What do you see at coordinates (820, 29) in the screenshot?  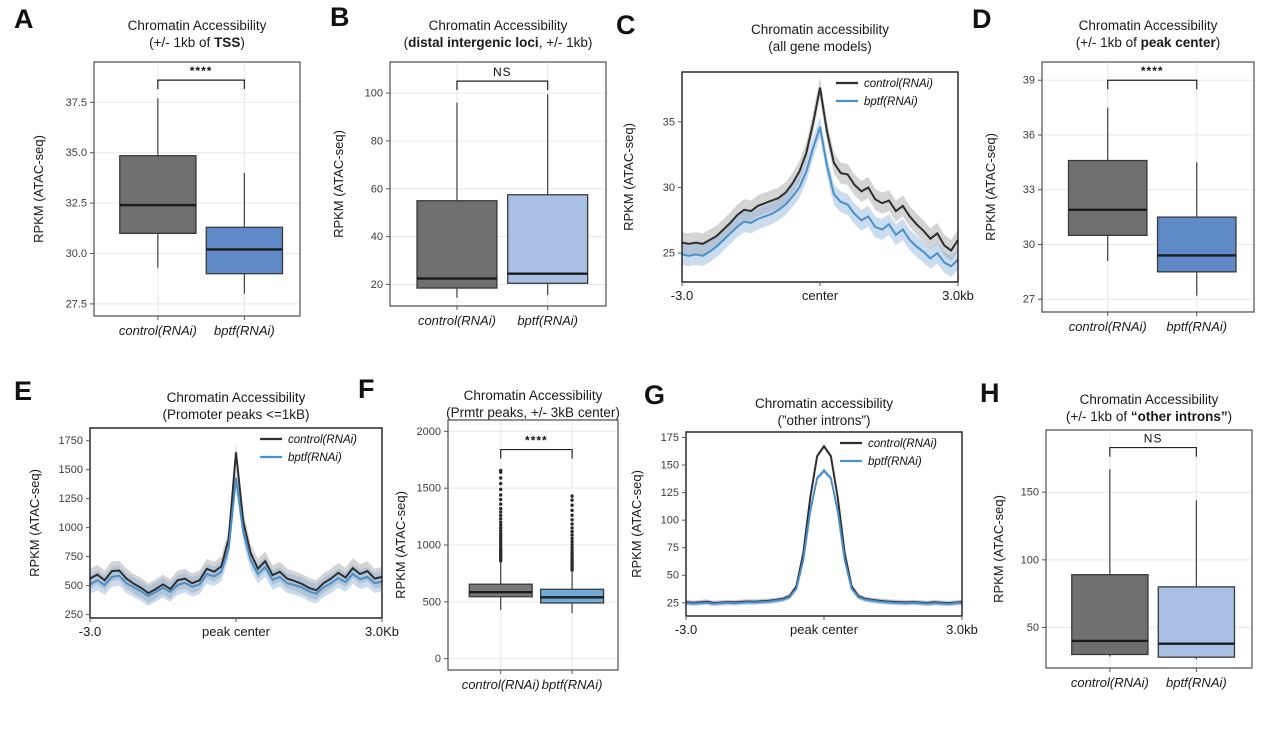 I see `chart-title: Chromatin accessibility` at bounding box center [820, 29].